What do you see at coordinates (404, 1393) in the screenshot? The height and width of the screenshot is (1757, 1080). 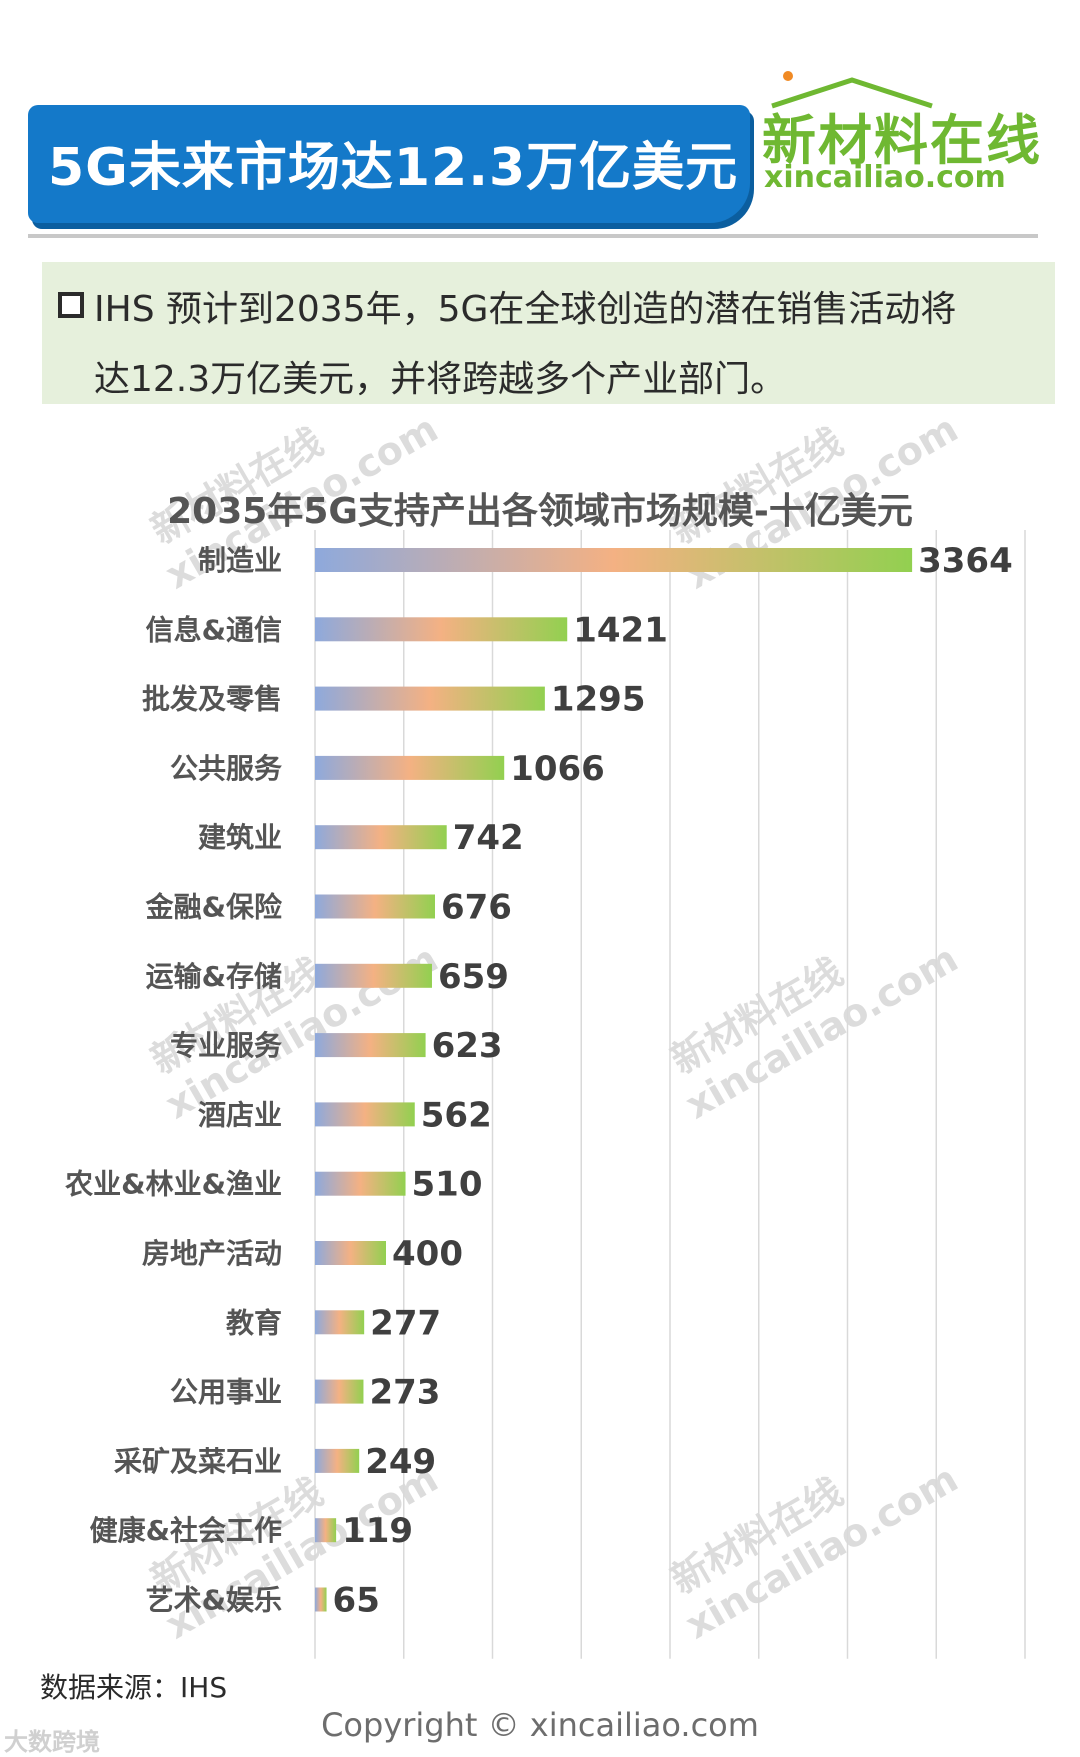 I see `data-label: 273` at bounding box center [404, 1393].